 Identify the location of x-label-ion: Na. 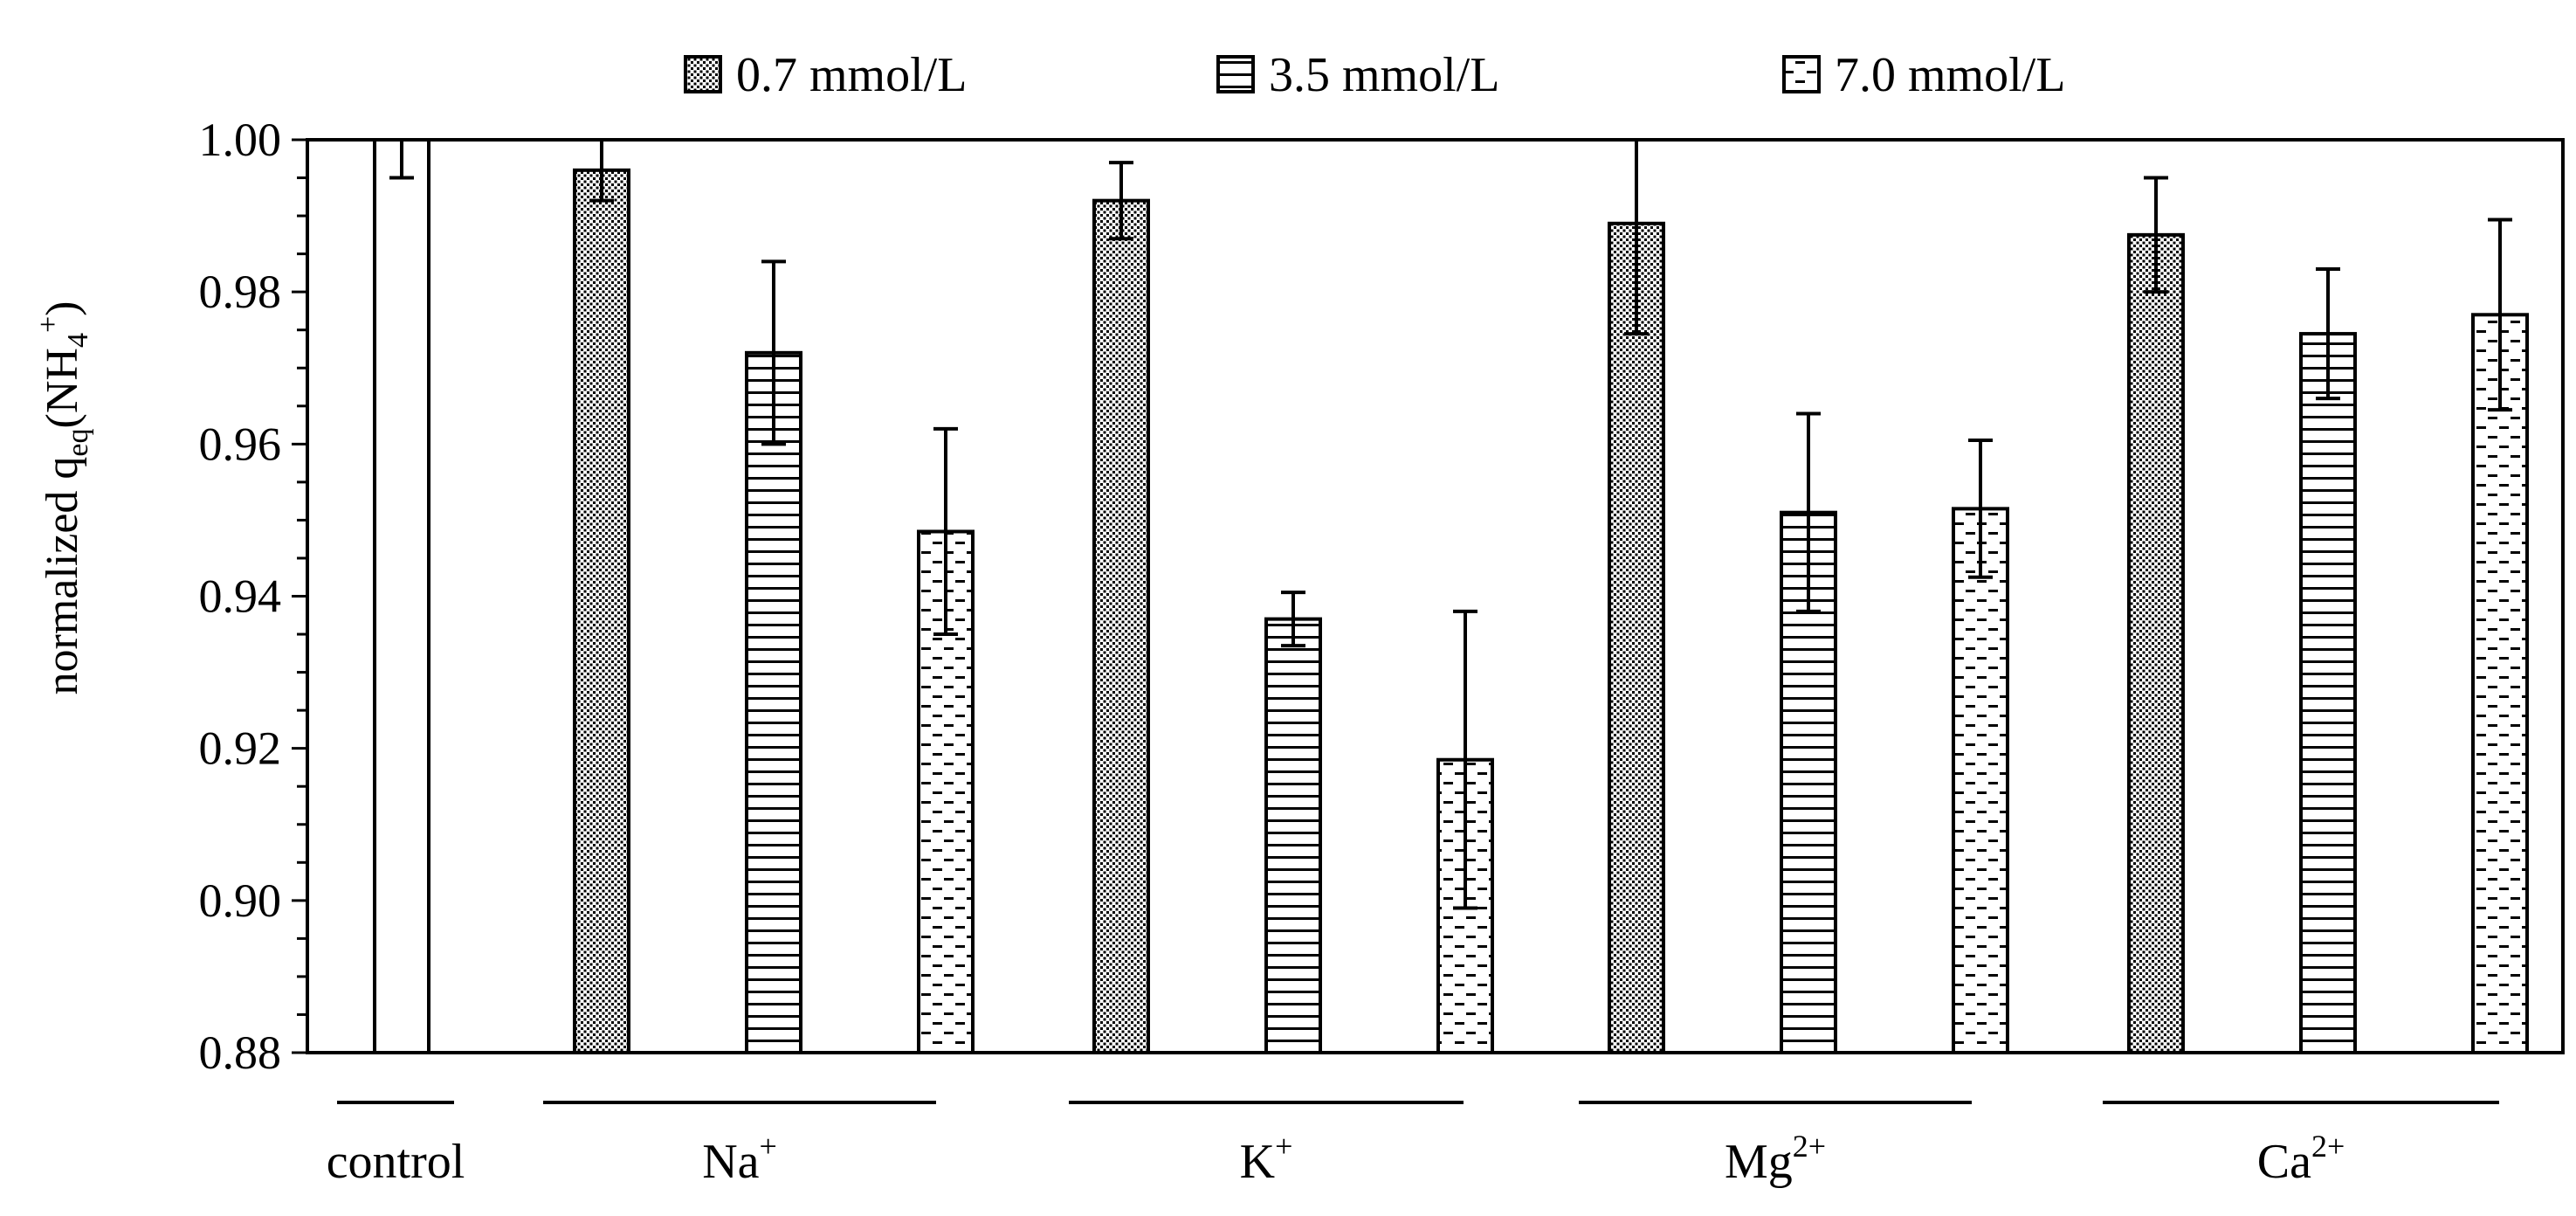
(730, 1162).